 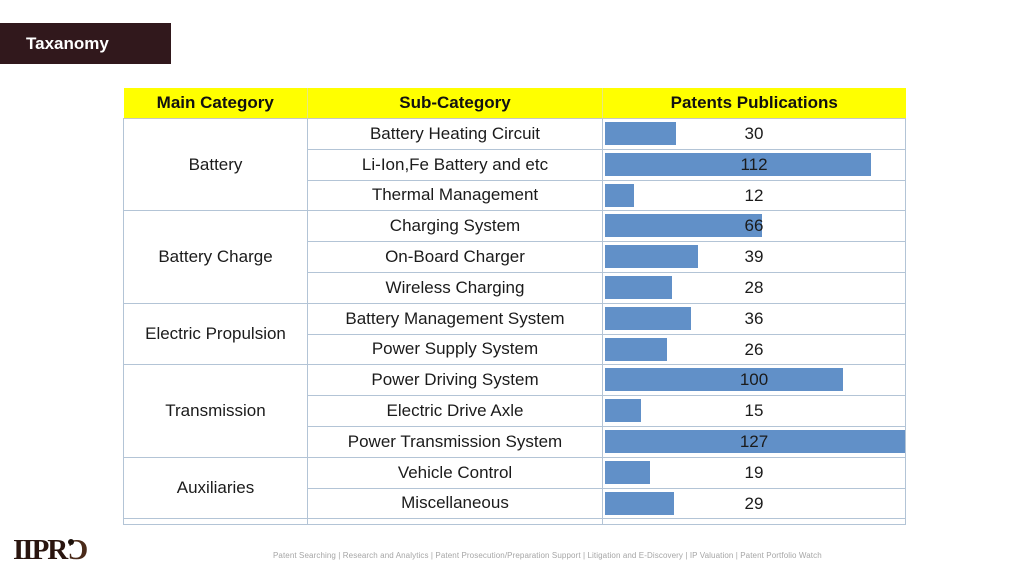 I want to click on patents-value: 19, so click(x=754, y=472).